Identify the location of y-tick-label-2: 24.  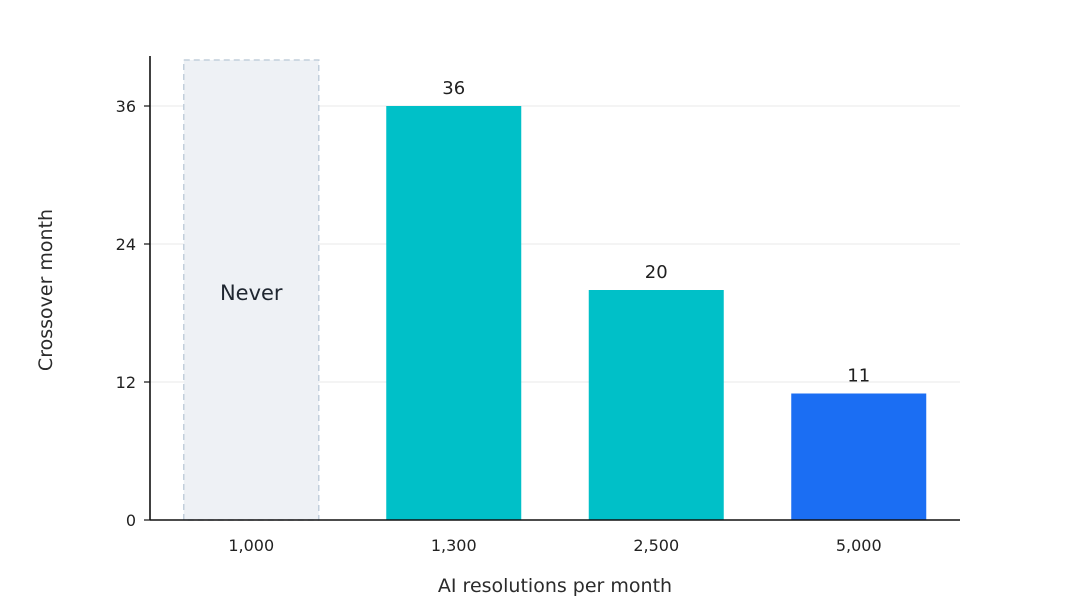
(126, 244).